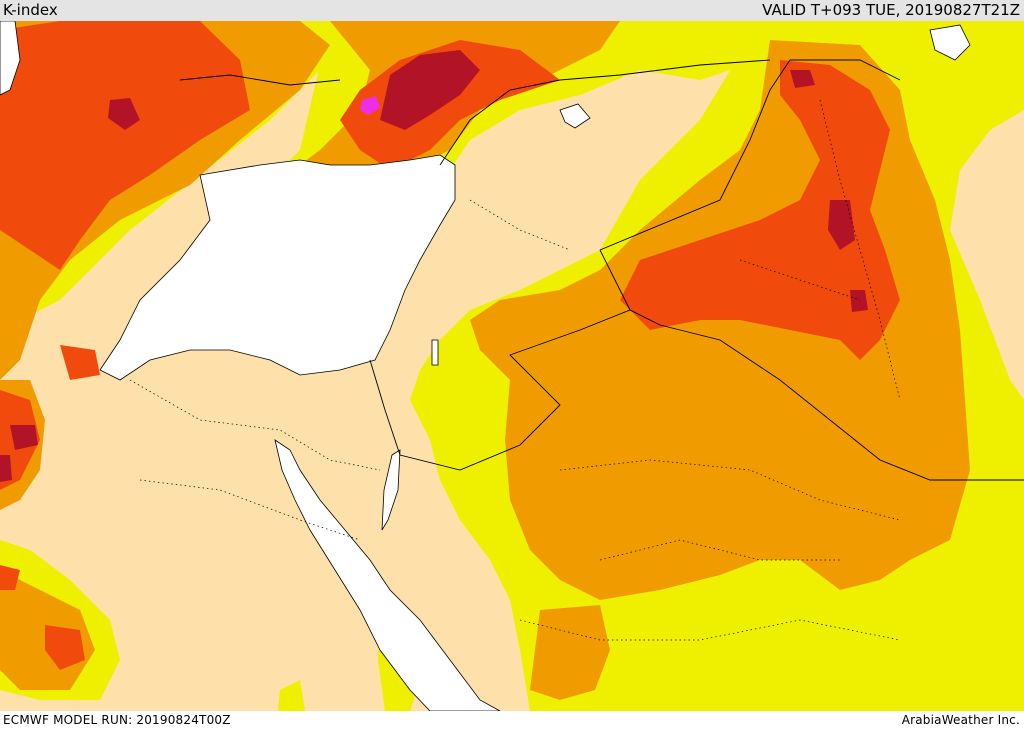 The width and height of the screenshot is (1024, 729). Describe the element at coordinates (117, 720) in the screenshot. I see `model-run-label: ECMWF MODEL RUN: 20190824T00Z` at that location.